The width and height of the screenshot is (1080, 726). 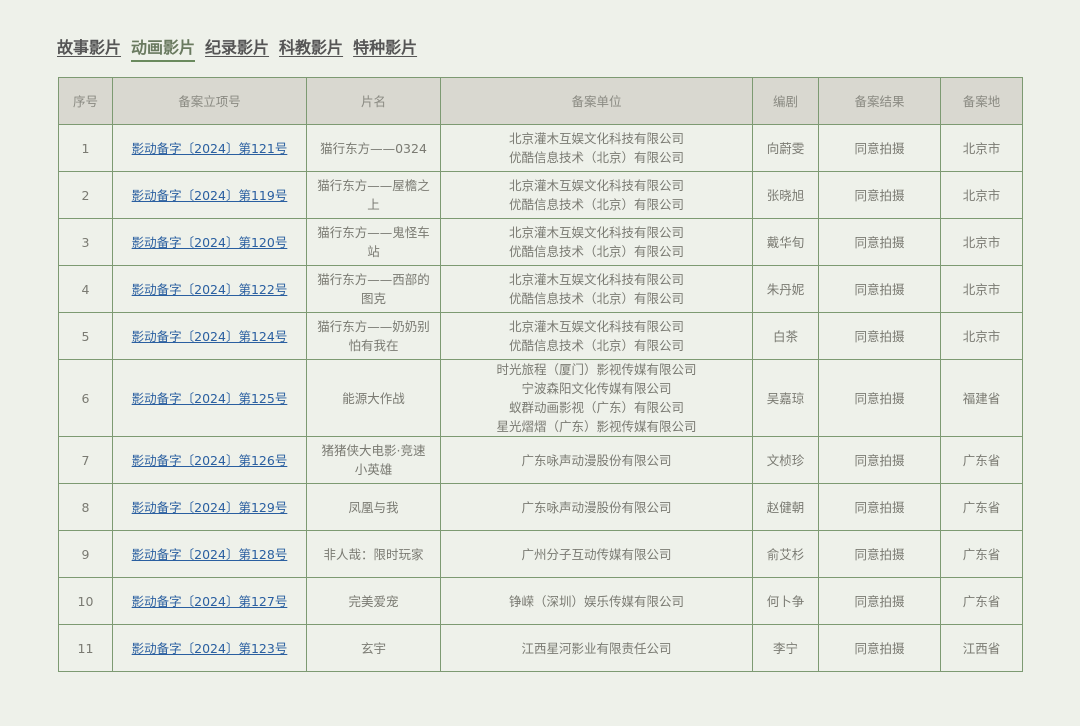 I want to click on row-number: 2, so click(x=85, y=195).